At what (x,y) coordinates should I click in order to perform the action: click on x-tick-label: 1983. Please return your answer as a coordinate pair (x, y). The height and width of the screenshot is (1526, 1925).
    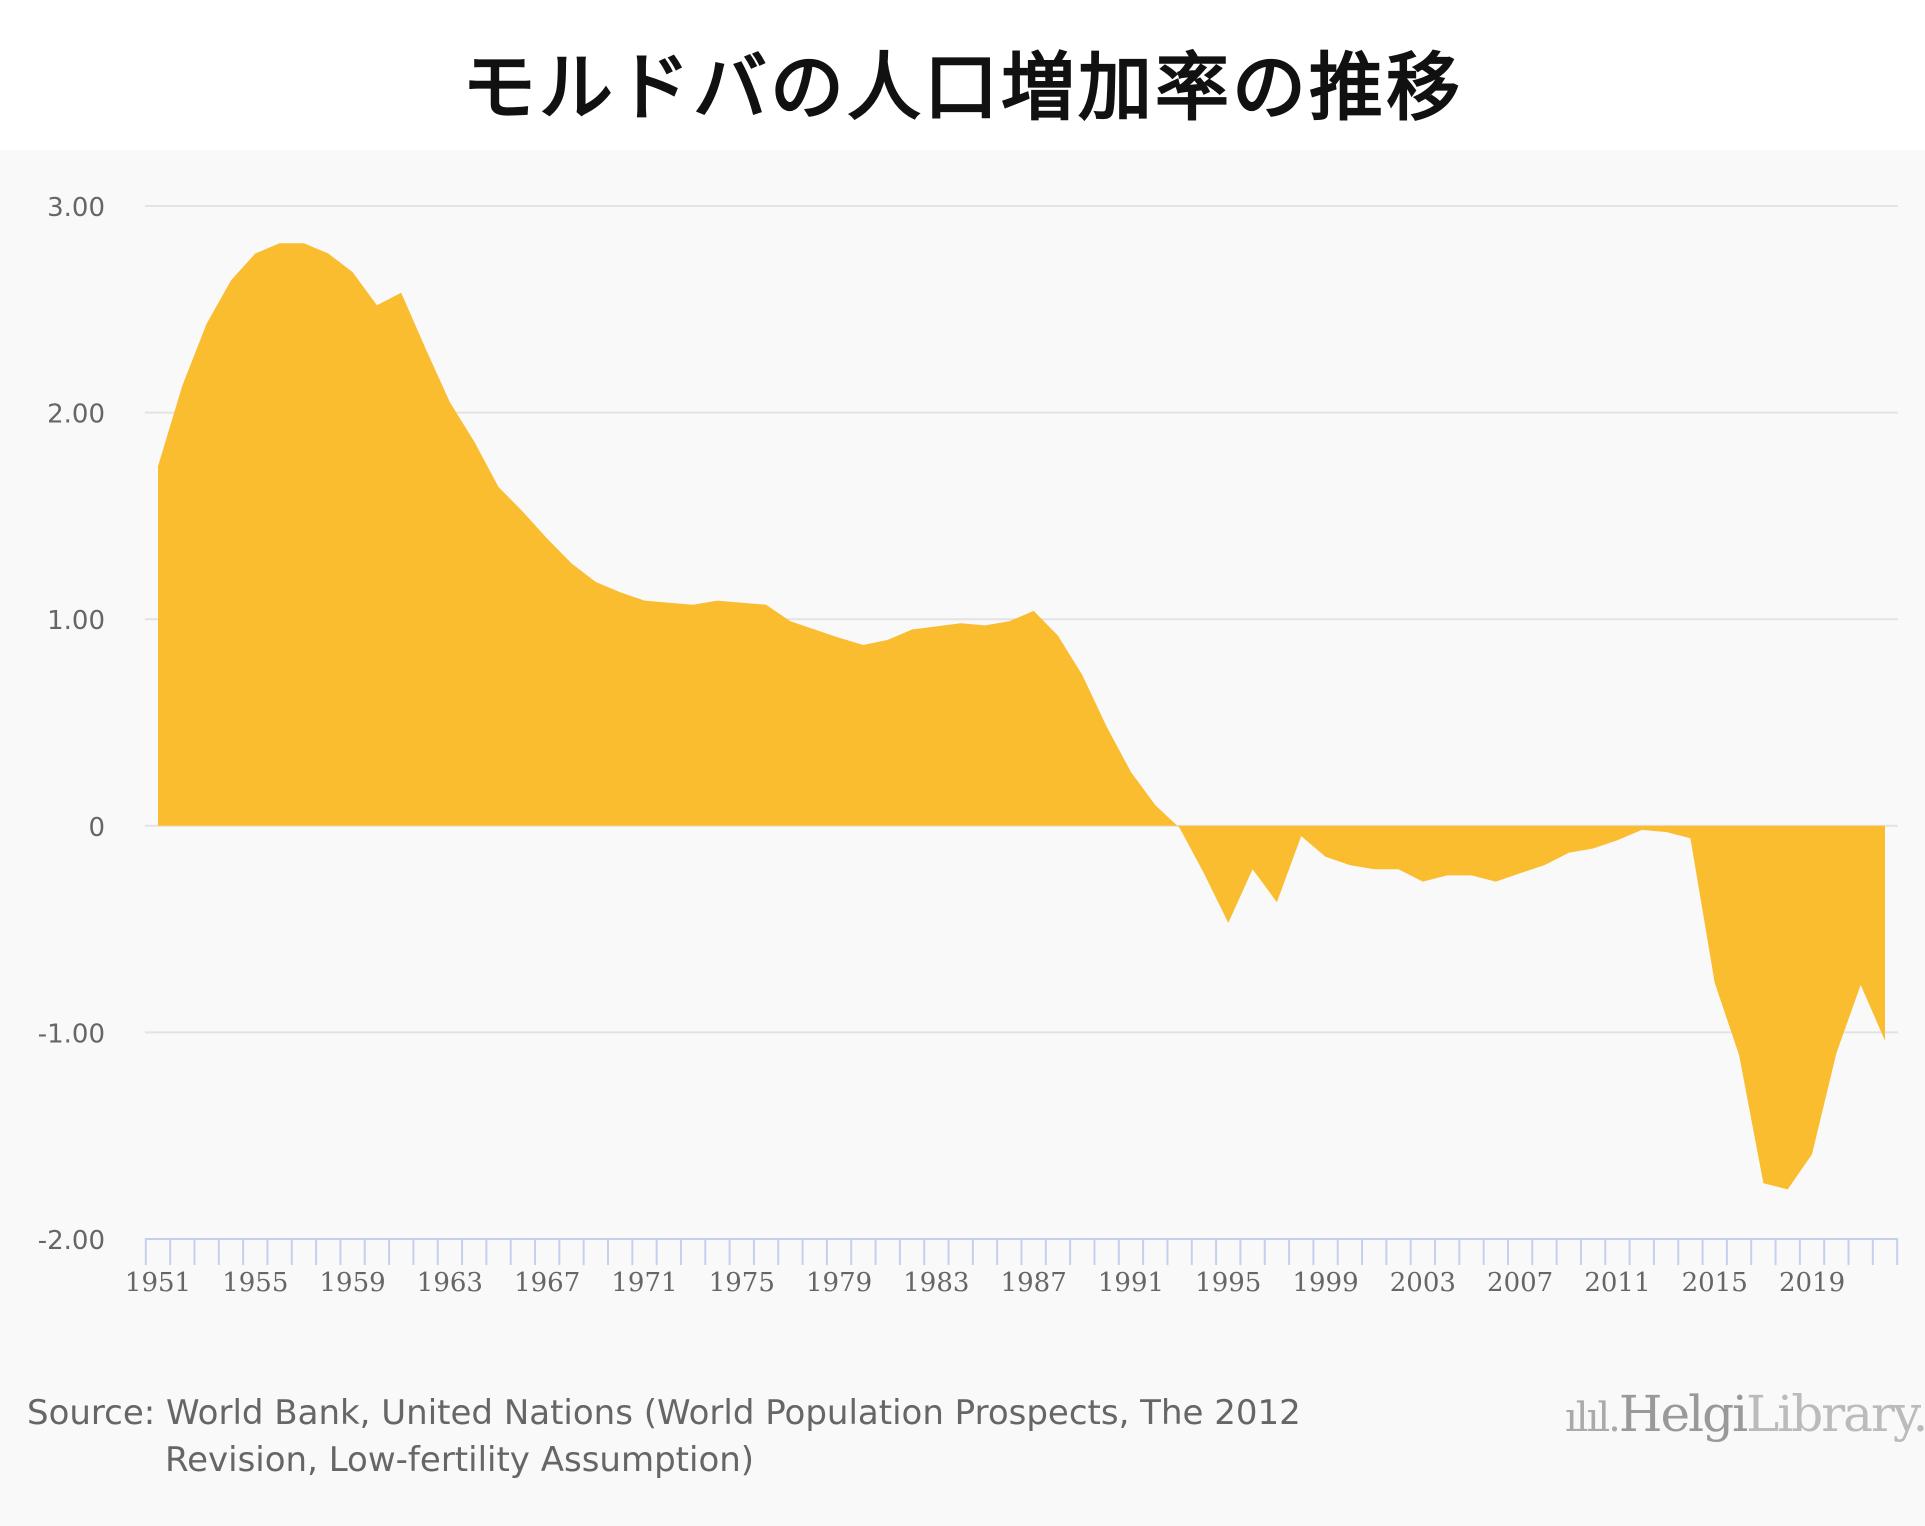
    Looking at the image, I should click on (936, 1283).